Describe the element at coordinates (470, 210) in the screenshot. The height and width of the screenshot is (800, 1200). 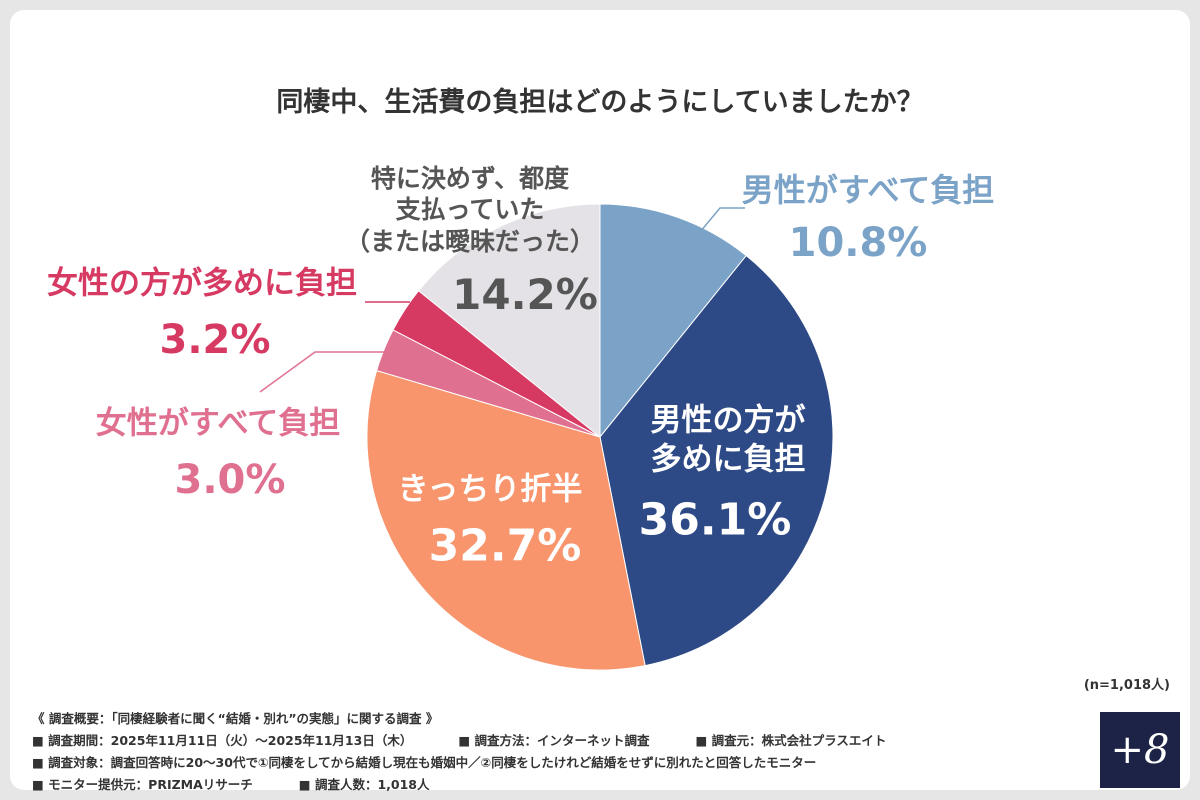
I see `category-label: 特に決めず、都度 支払っていた （または曖昧だった）` at that location.